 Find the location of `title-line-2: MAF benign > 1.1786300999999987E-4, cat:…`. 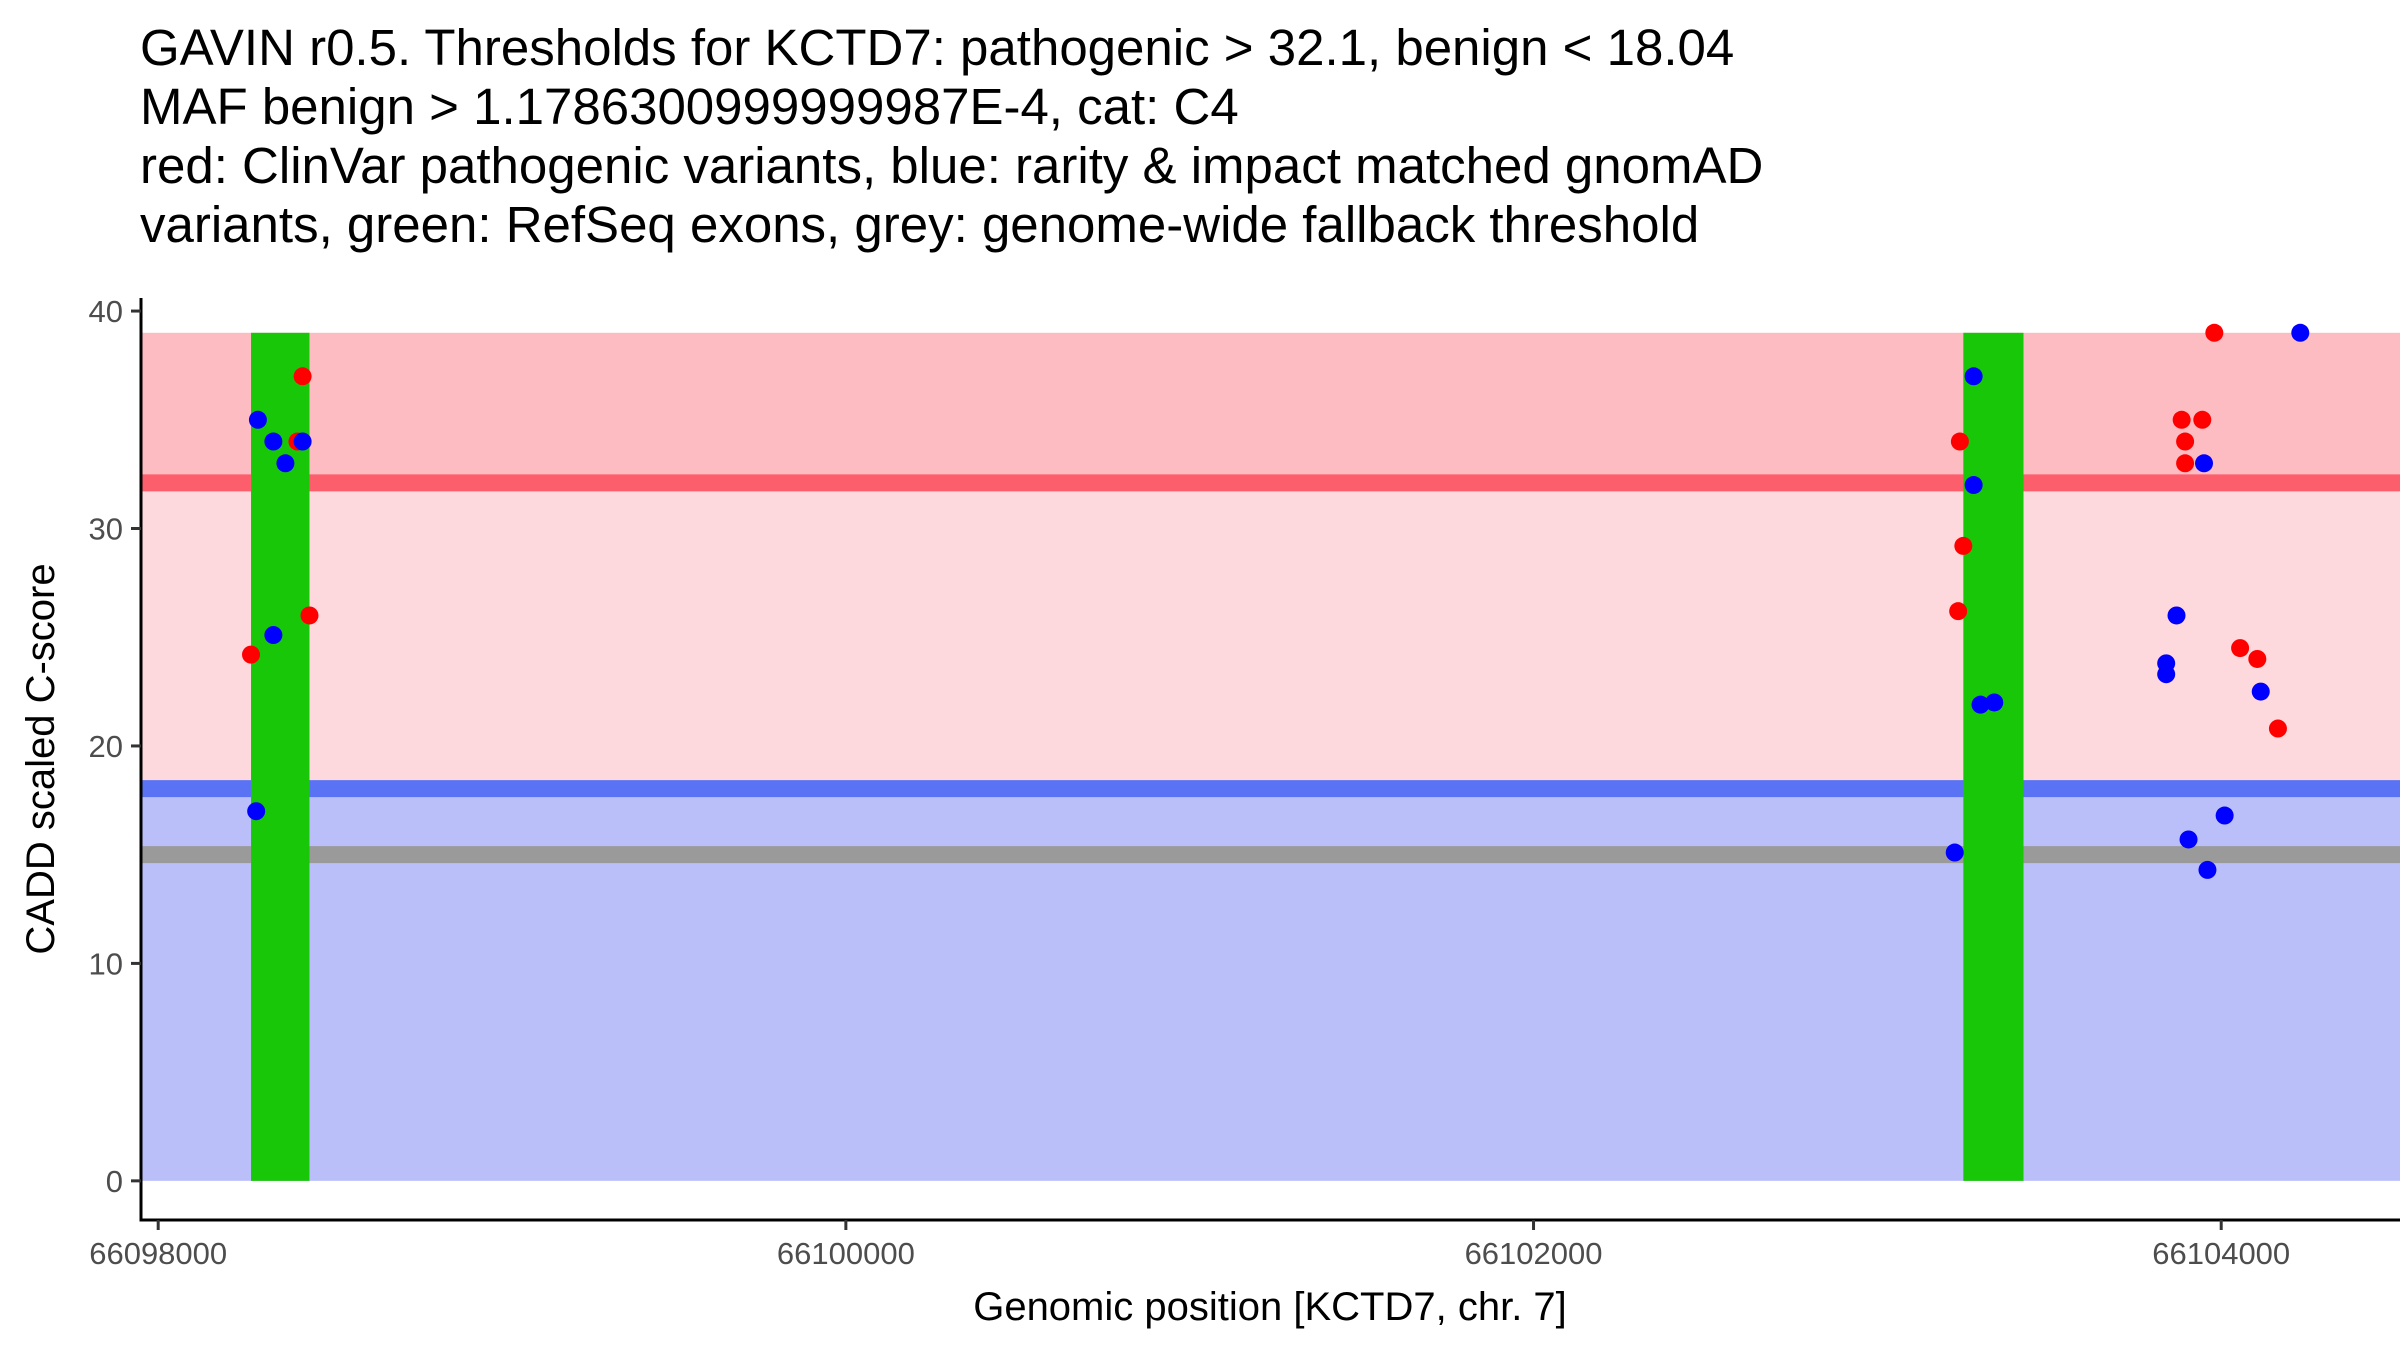

title-line-2: MAF benign > 1.1786300999999987E-4, cat:… is located at coordinates (689, 106).